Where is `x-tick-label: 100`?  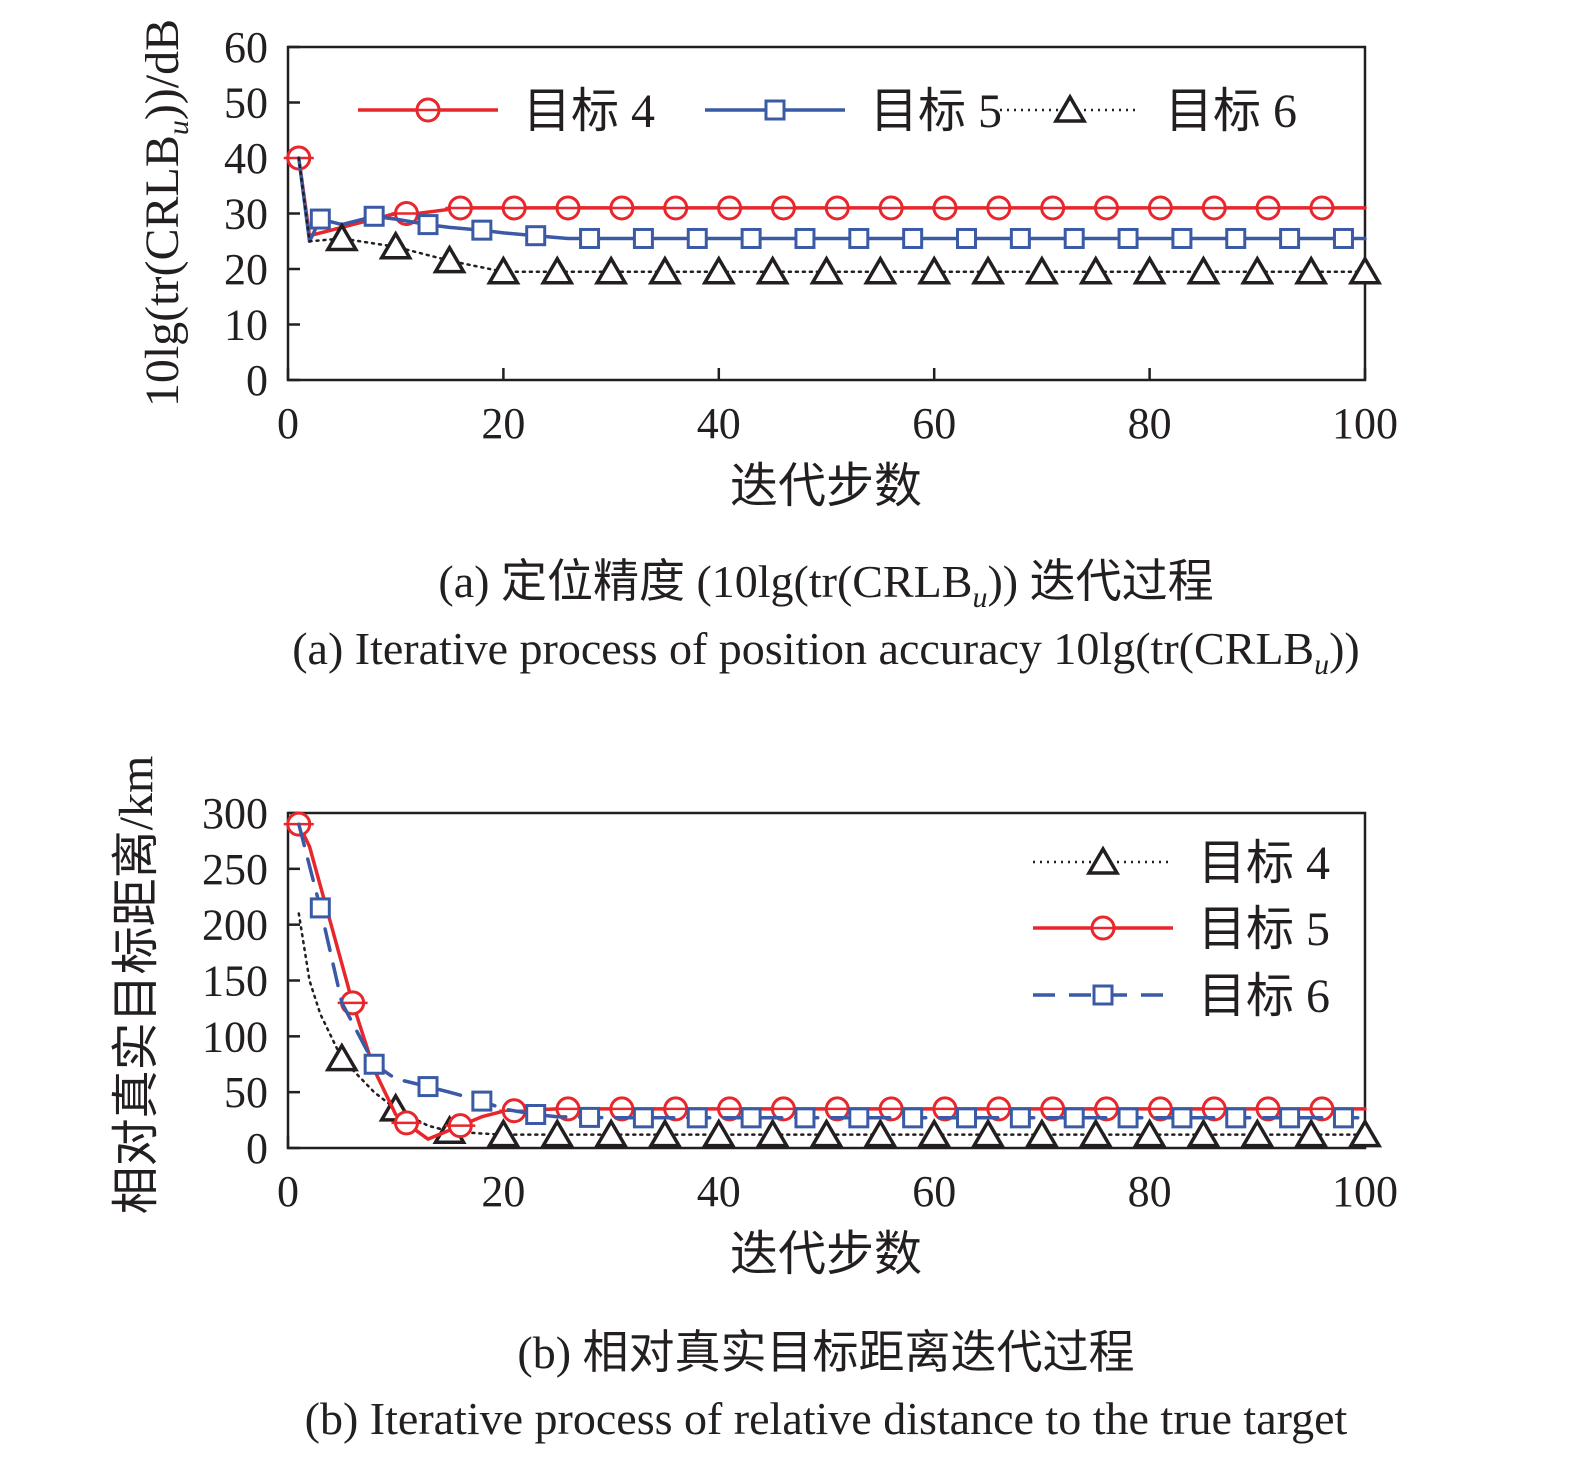
x-tick-label: 100 is located at coordinates (1365, 423).